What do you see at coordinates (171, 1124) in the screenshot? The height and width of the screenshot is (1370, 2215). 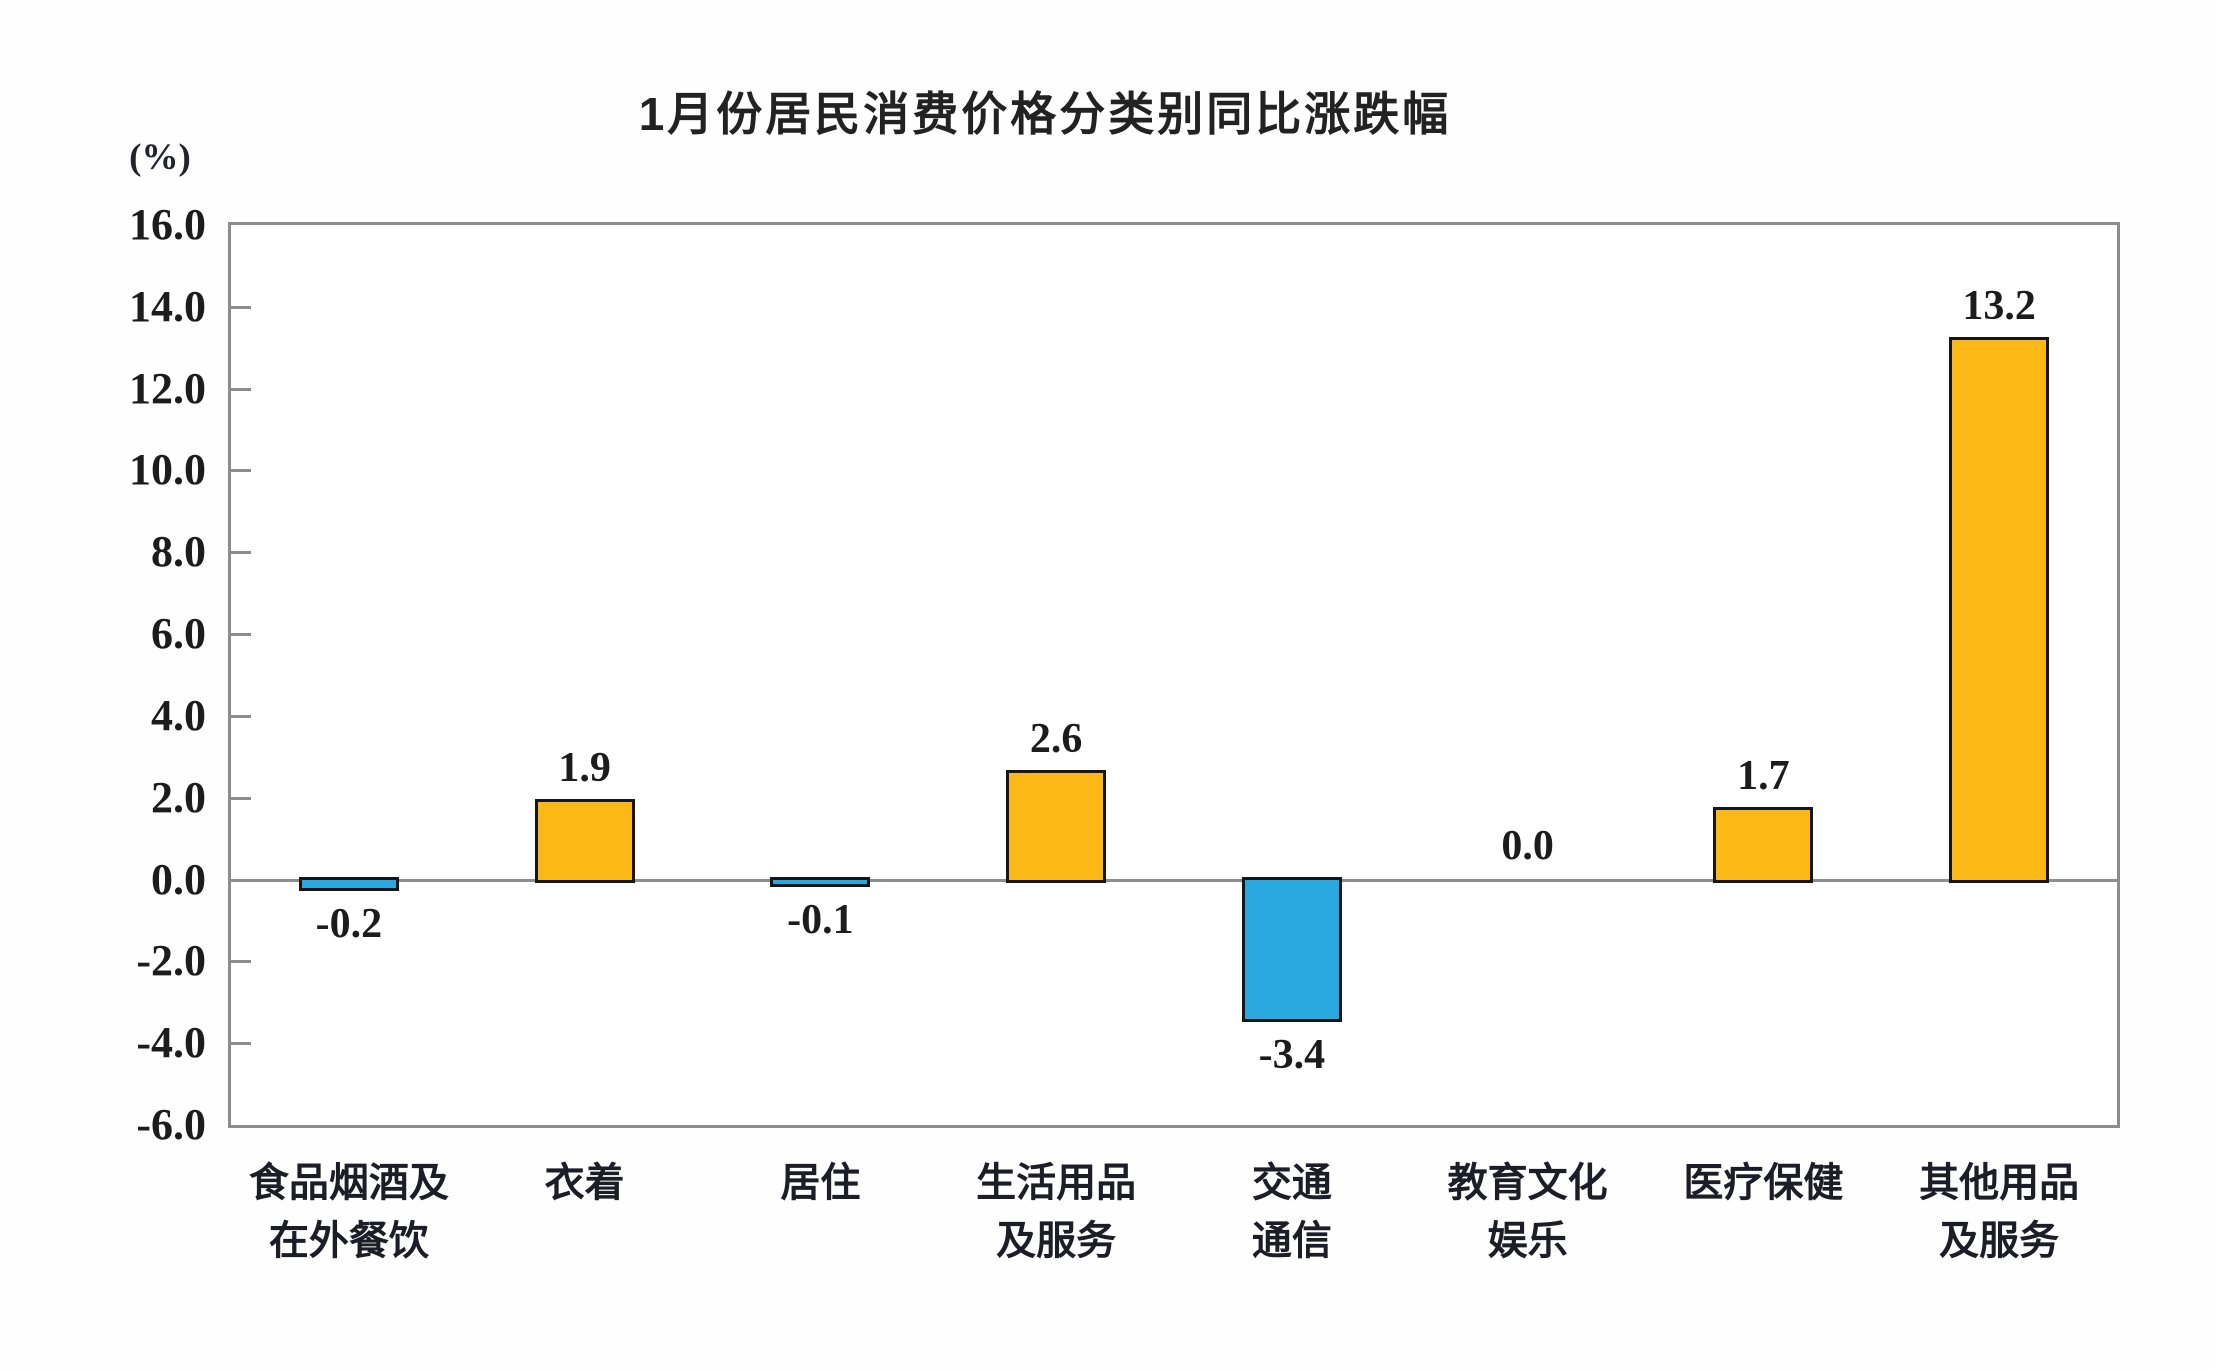 I see `y-tick-label: -6.0` at bounding box center [171, 1124].